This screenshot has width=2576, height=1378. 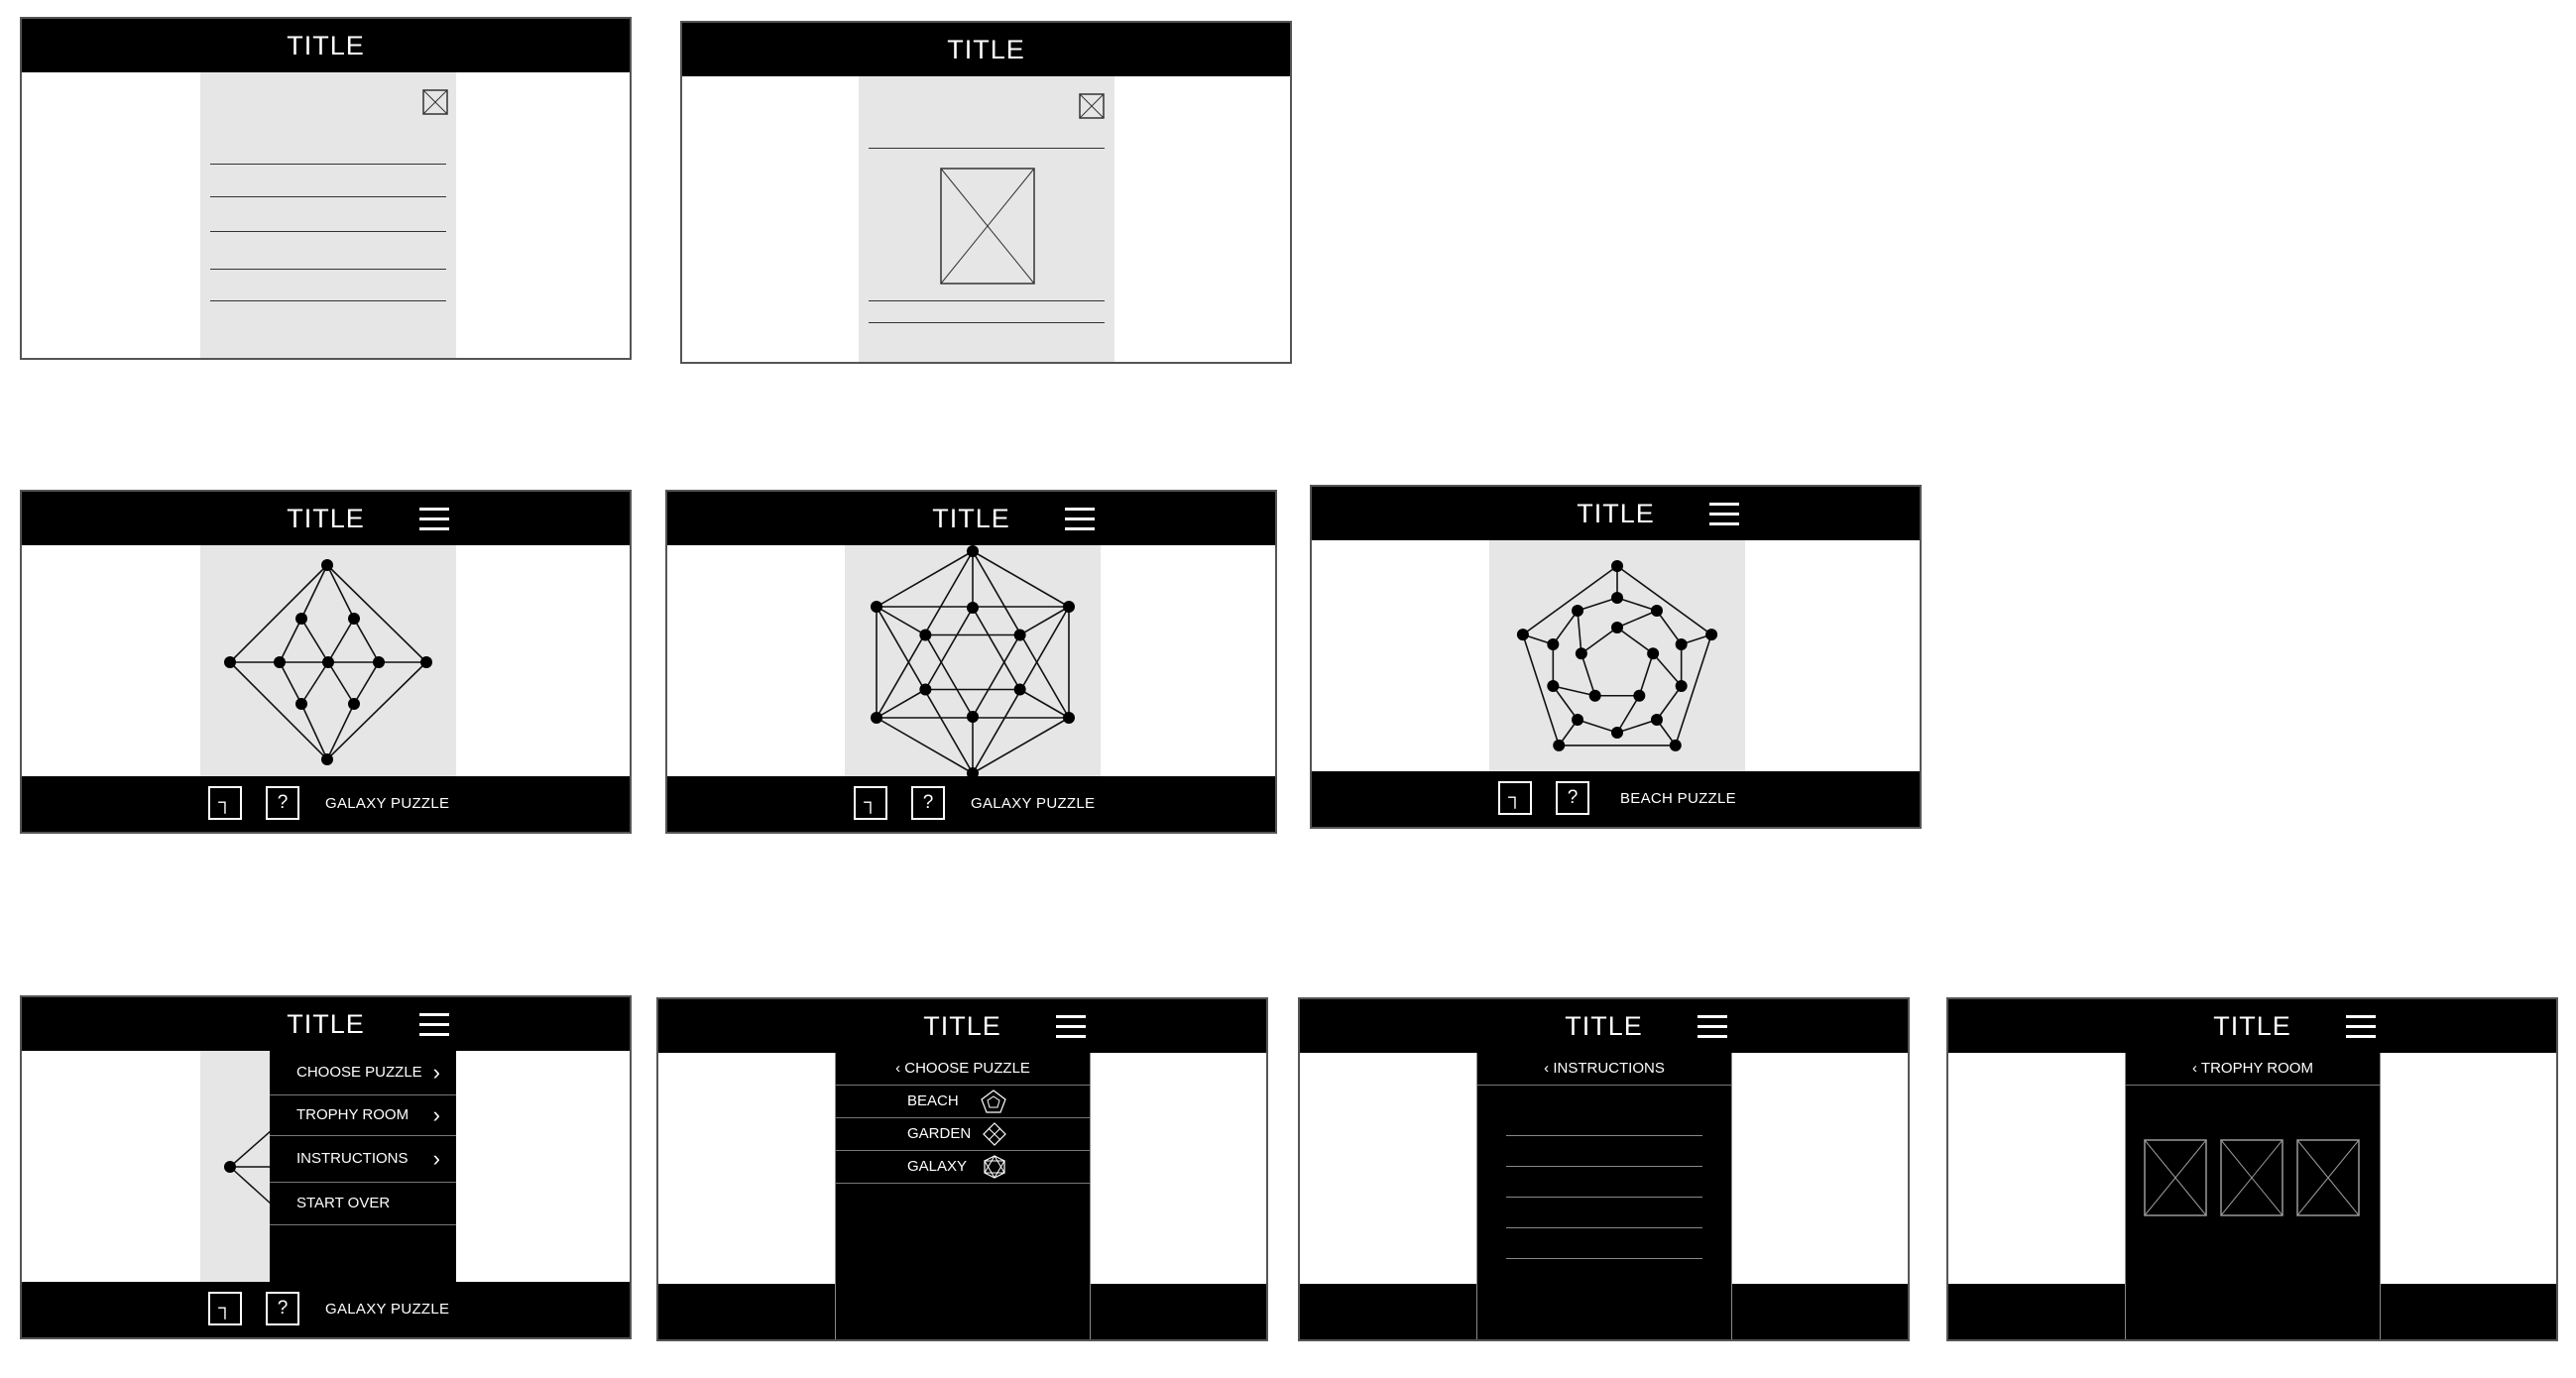 I want to click on back-button: ‹ TROPHY ROOM, so click(x=2253, y=1069).